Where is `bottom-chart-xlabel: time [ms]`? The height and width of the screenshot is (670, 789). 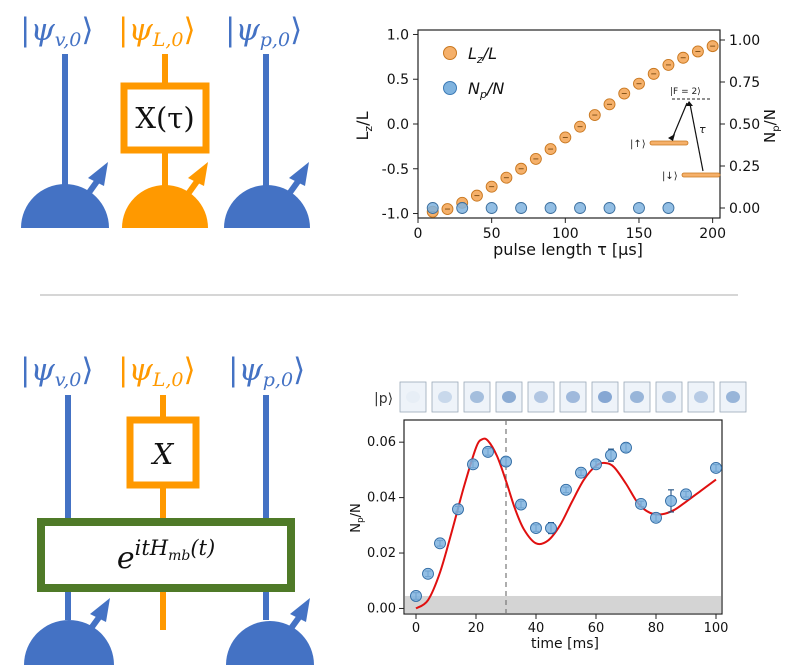 bottom-chart-xlabel: time [ms] is located at coordinates (565, 644).